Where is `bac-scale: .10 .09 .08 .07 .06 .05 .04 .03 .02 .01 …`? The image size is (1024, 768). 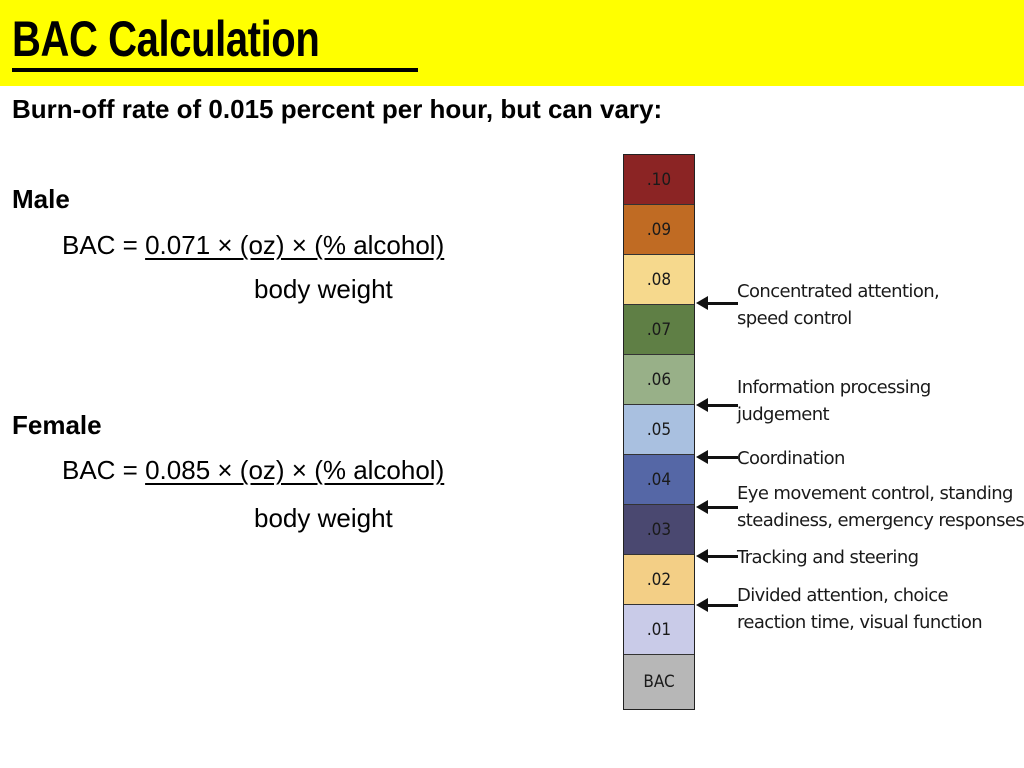
bac-scale: .10 .09 .08 .07 .06 .05 .04 .03 .02 .01 … is located at coordinates (659, 432).